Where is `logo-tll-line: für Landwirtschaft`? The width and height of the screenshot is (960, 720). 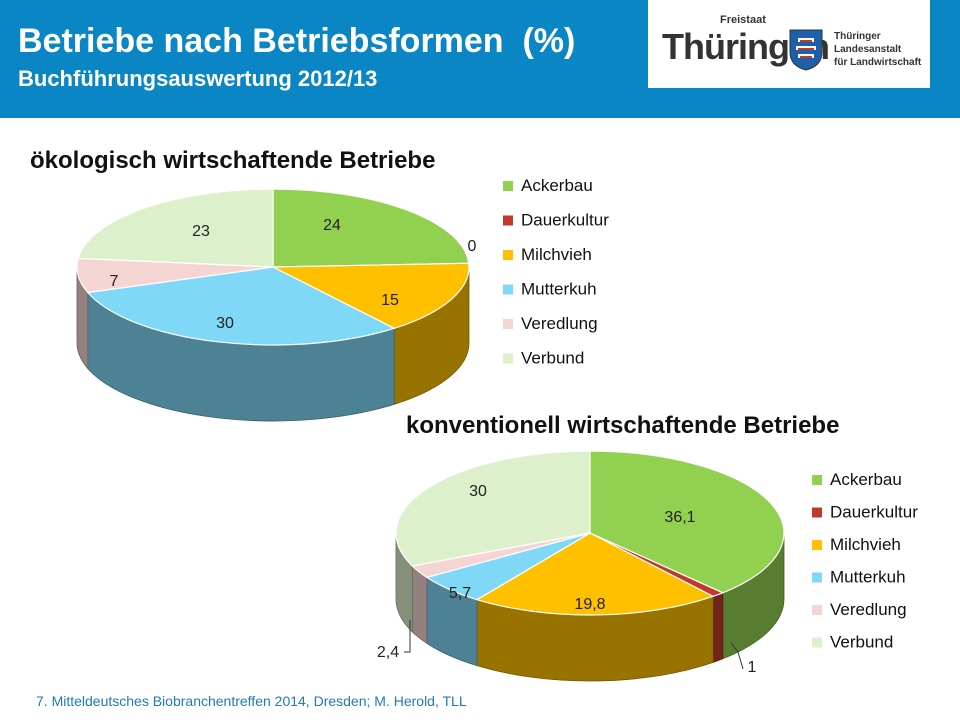 logo-tll-line: für Landwirtschaft is located at coordinates (878, 62).